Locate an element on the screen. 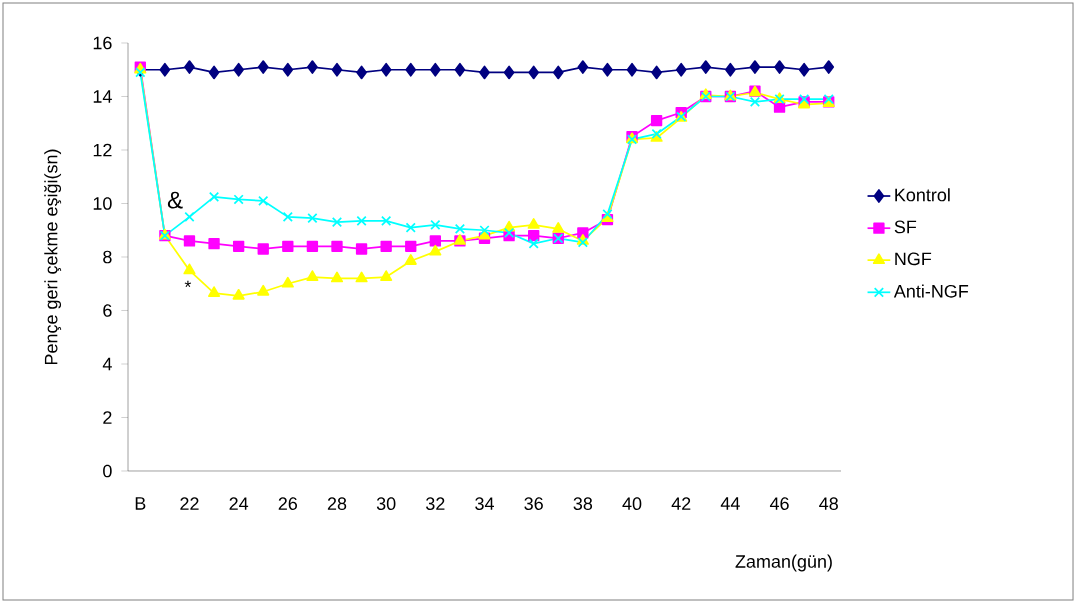 This screenshot has height=603, width=1077. x-tick-label: 34 is located at coordinates (484, 503).